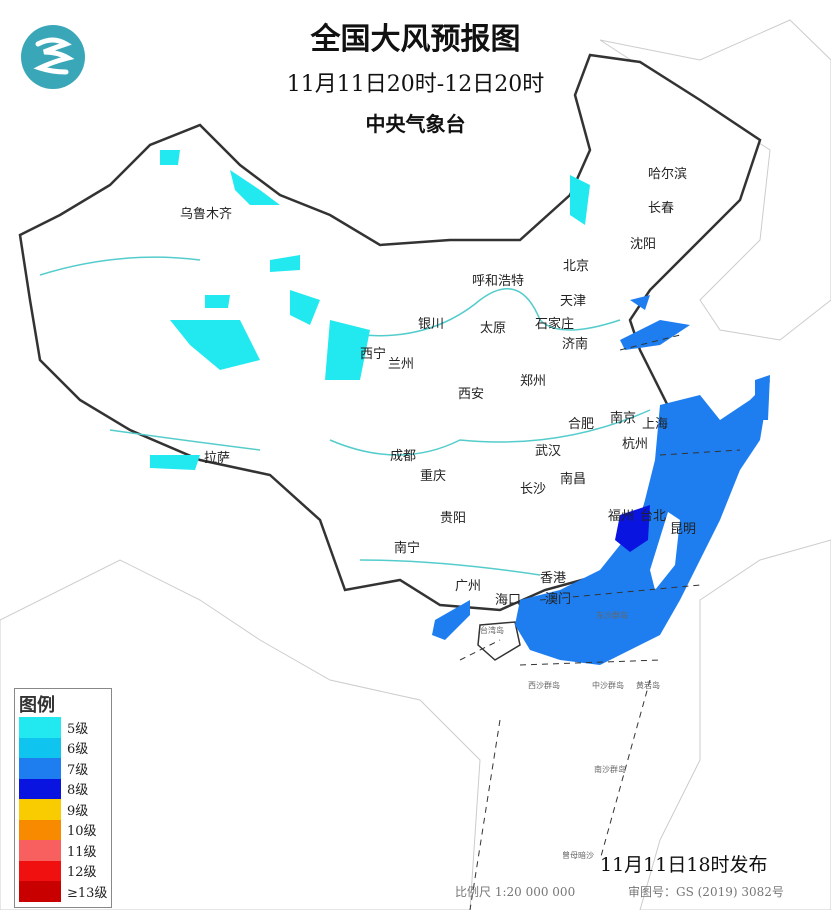 This screenshot has height=910, width=831. Describe the element at coordinates (632, 528) in the screenshot. I see `wind-area-level8` at that location.